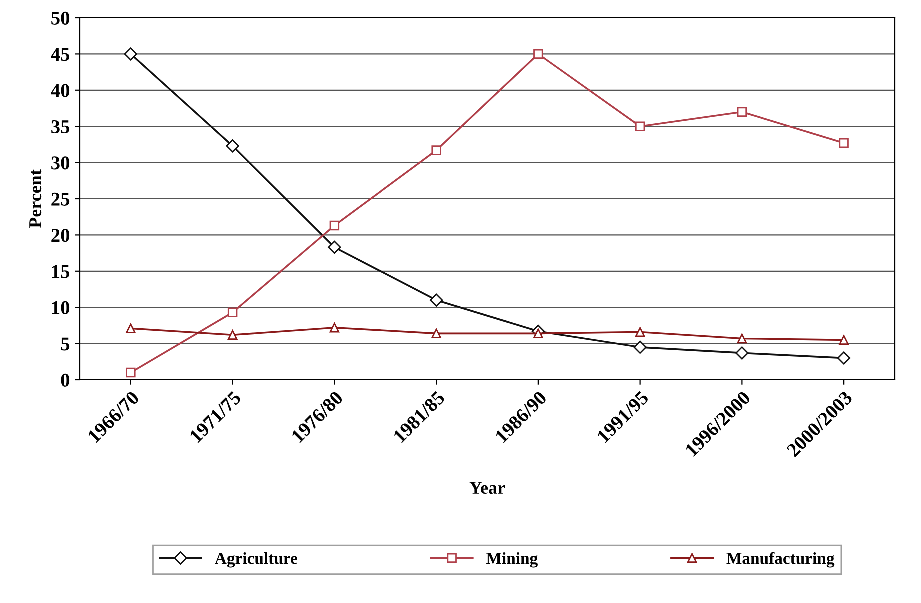  I want to click on y-tick-label: 15, so click(61, 271).